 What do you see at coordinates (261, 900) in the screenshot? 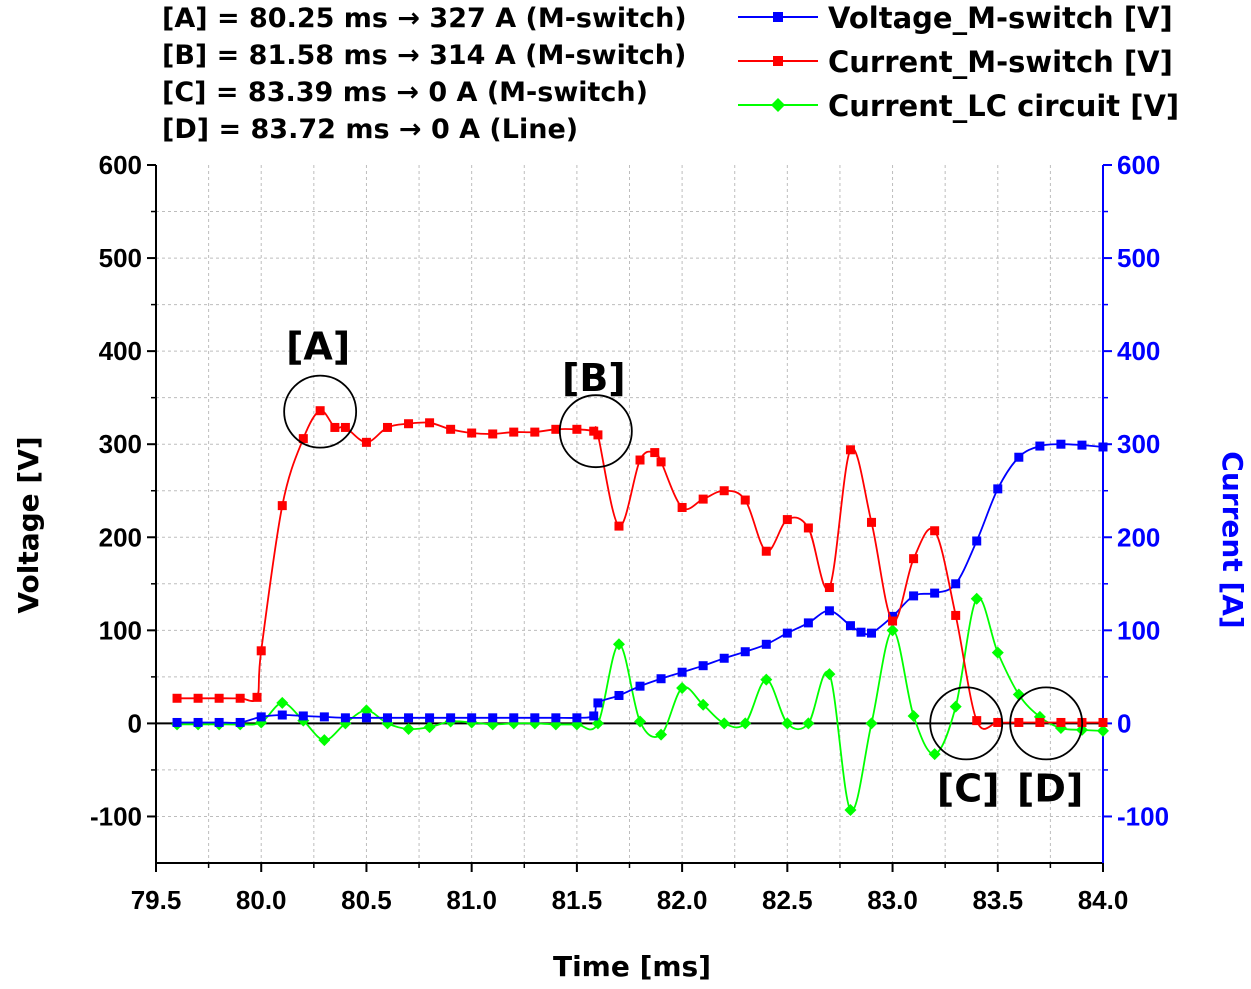
I see `x-tick-label: 80.0` at bounding box center [261, 900].